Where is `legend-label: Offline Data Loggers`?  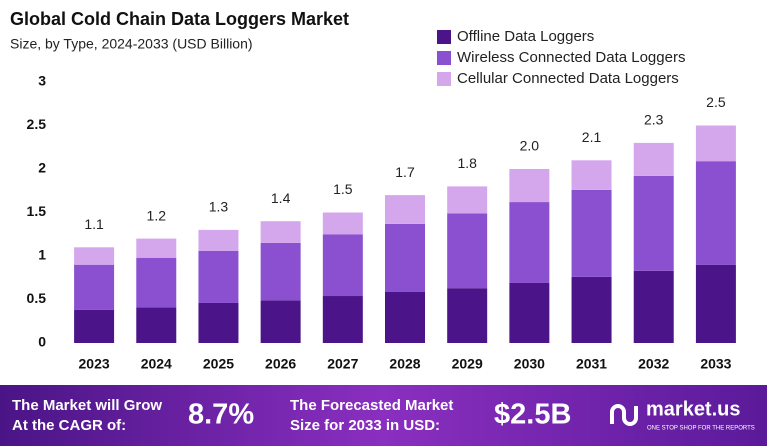
legend-label: Offline Data Loggers is located at coordinates (525, 36).